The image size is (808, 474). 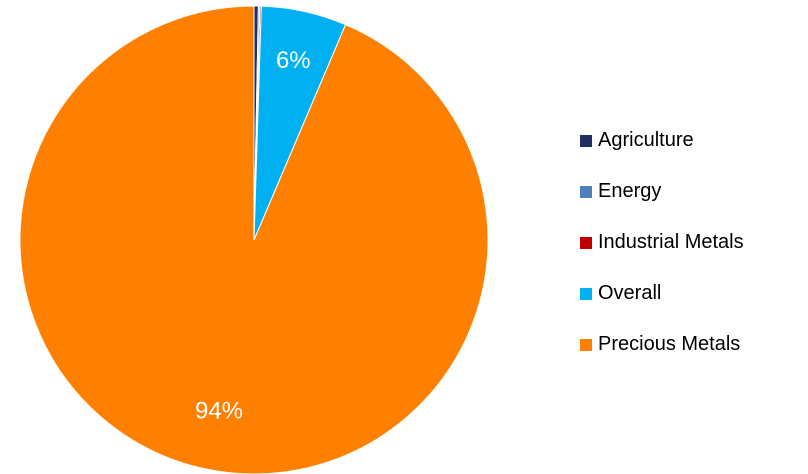 I want to click on legend-item-precious-metals: Precious Metals, so click(x=662, y=344).